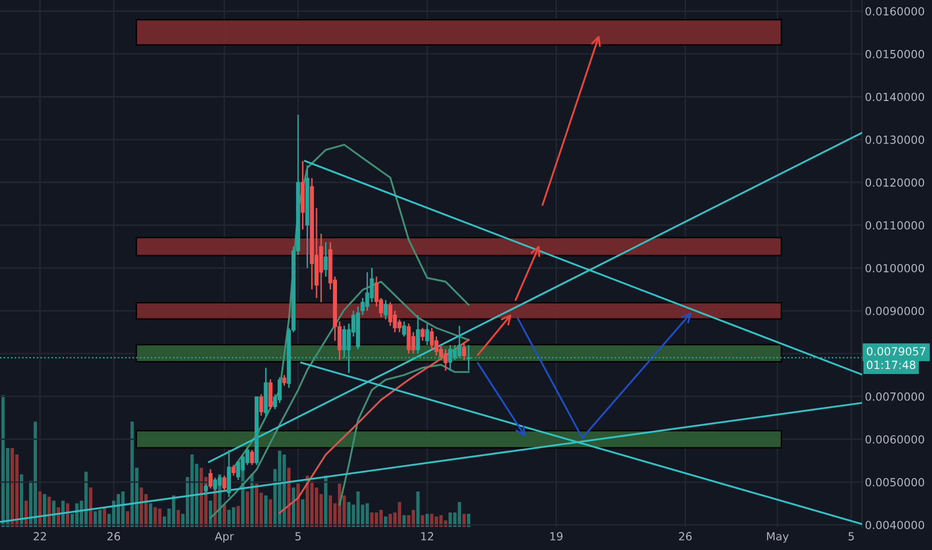  What do you see at coordinates (895, 11) in the screenshot?
I see `y-tick-label: 0.0160000` at bounding box center [895, 11].